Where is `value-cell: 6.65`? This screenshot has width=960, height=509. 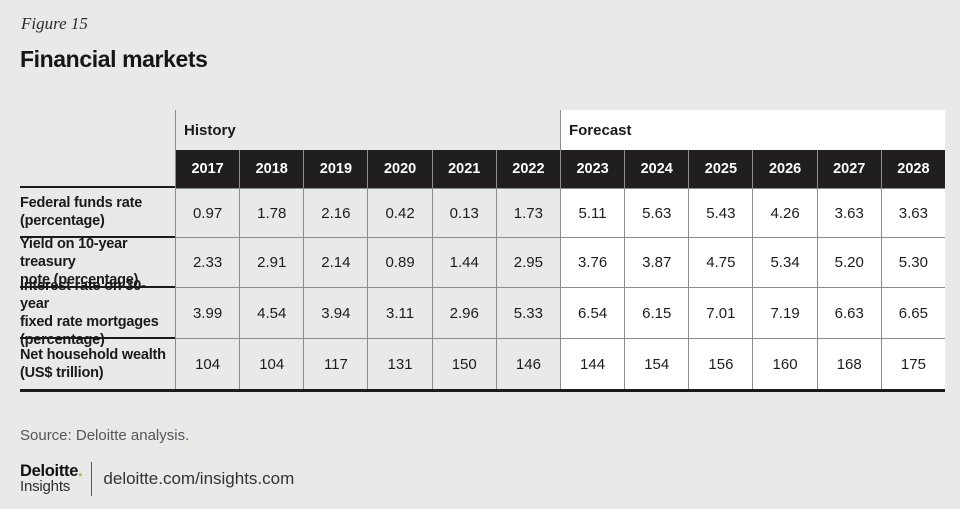
value-cell: 6.65 is located at coordinates (912, 313).